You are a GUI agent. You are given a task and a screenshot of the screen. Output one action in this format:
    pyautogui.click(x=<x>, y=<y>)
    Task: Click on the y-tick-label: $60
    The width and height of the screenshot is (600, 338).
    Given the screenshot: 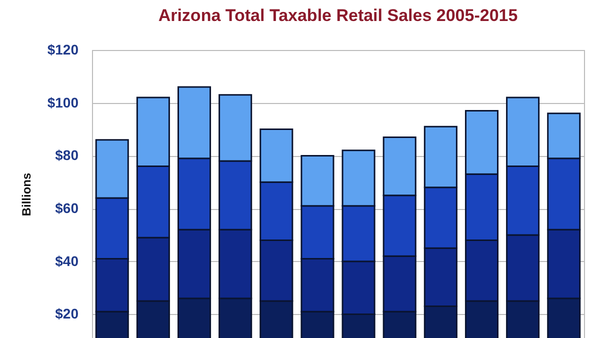 What is the action you would take?
    pyautogui.click(x=67, y=208)
    